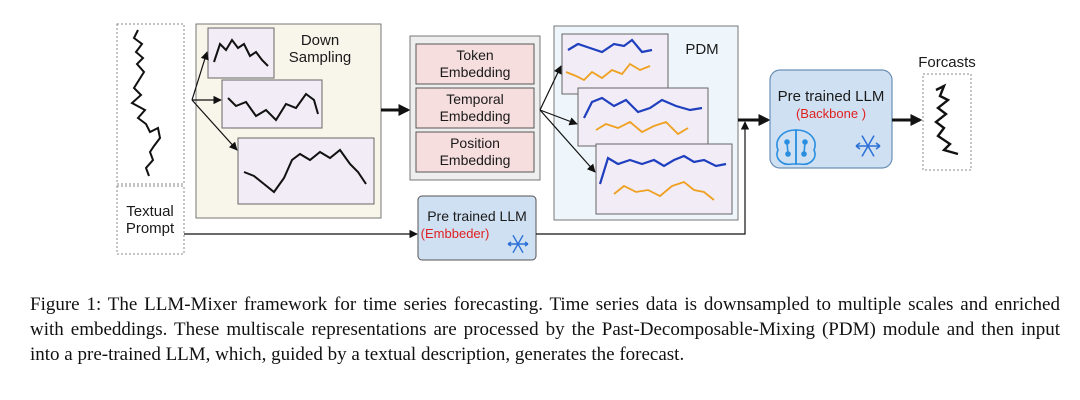 The image size is (1080, 400). What do you see at coordinates (947, 62) in the screenshot?
I see `forecasts-label: Forcasts` at bounding box center [947, 62].